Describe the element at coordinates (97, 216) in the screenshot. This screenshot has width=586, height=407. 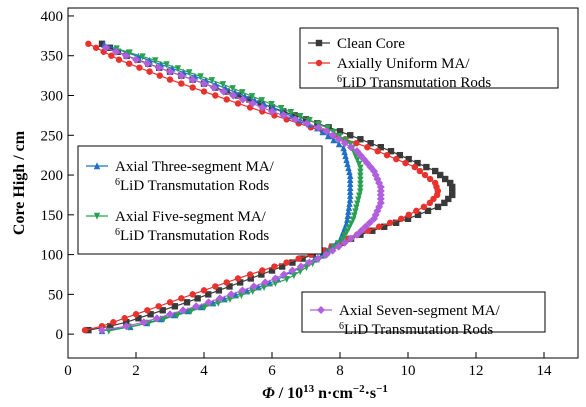
I see `legend-swatch-marker` at that location.